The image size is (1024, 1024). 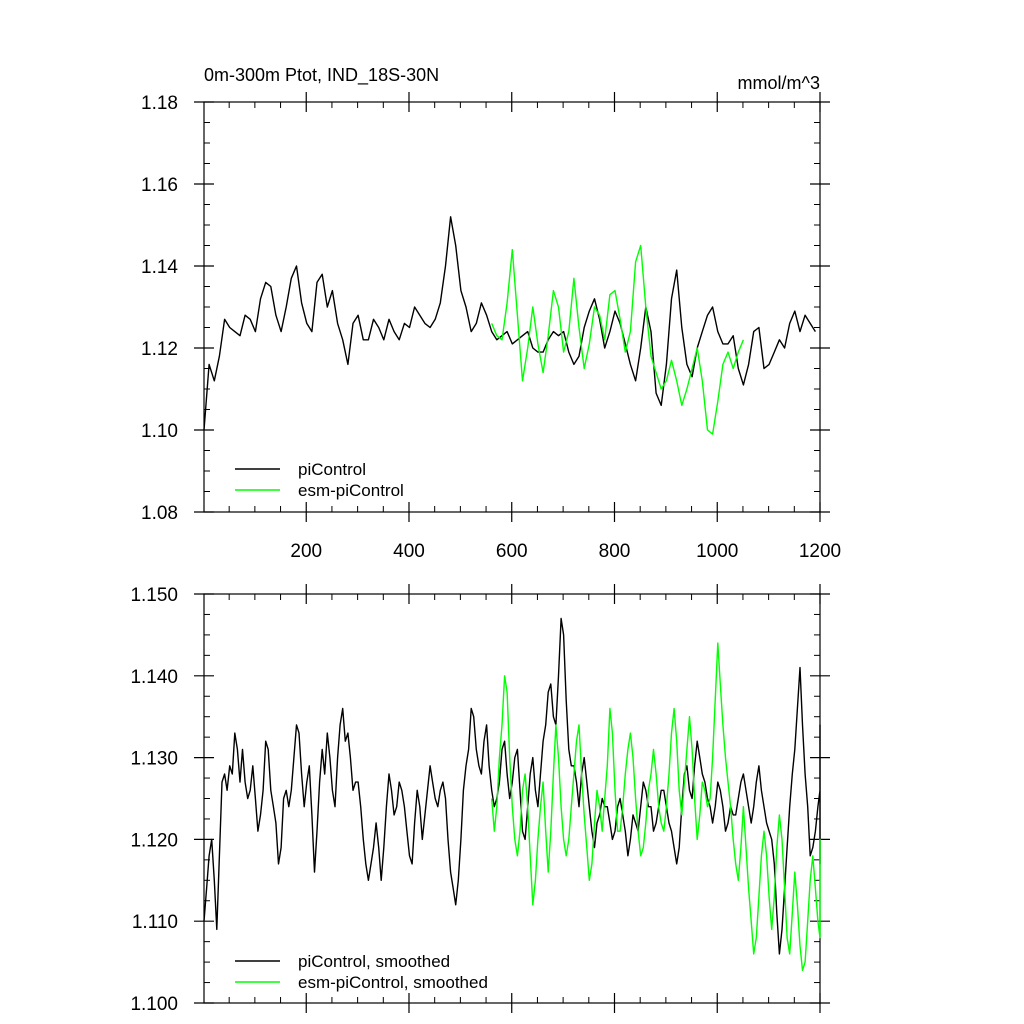 I want to click on y-tick-label: 1.10, so click(x=159, y=431).